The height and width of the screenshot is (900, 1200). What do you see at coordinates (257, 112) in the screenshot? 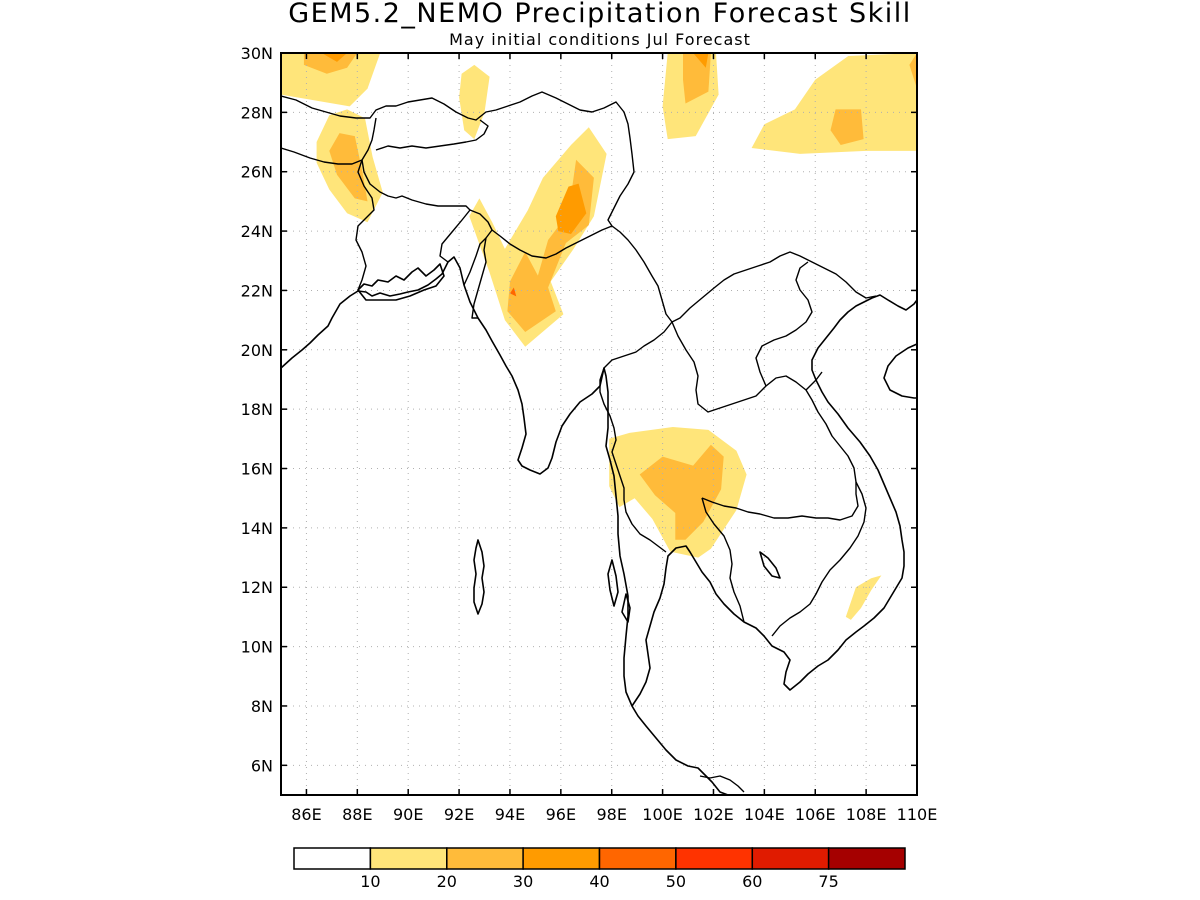
I see `lat-label-28N: 28N` at bounding box center [257, 112].